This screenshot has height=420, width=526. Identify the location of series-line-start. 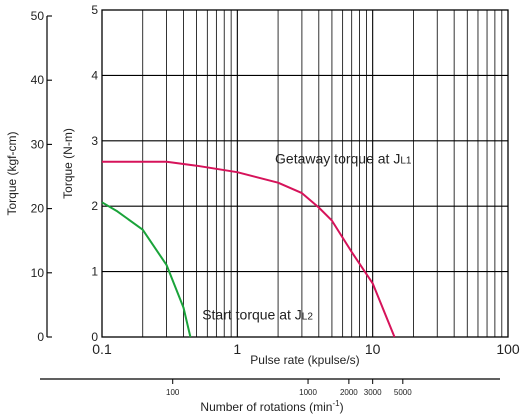
(146, 269).